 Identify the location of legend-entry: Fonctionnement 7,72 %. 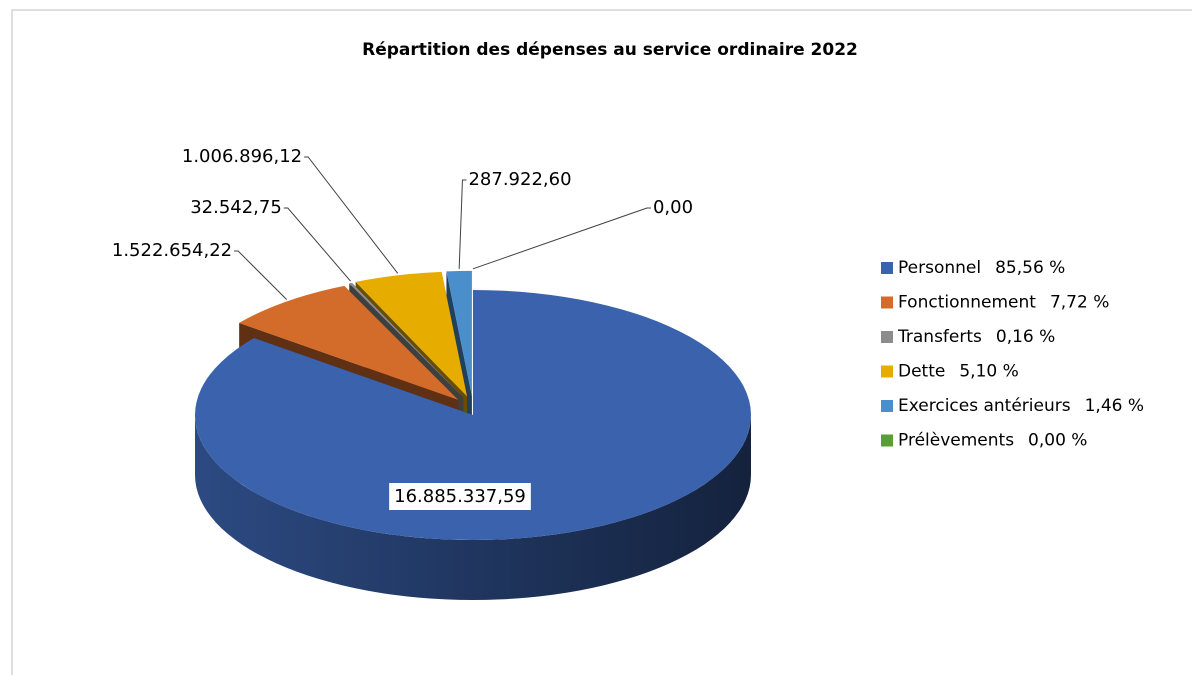
(1003, 303).